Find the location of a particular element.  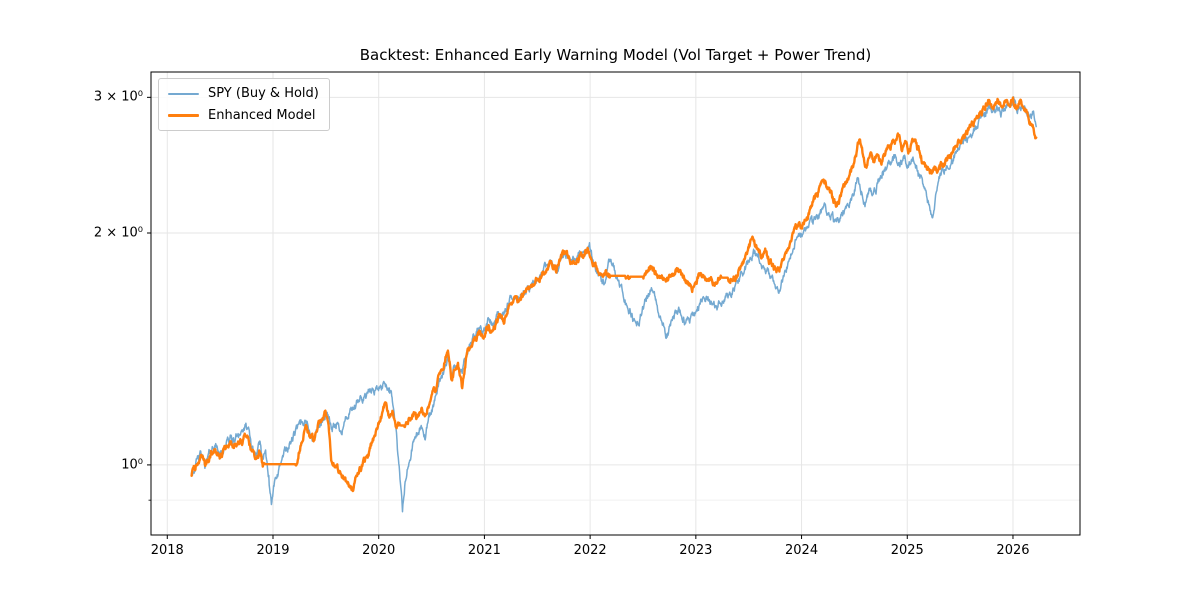

y-tick-label-2: 2 × 10⁰ is located at coordinates (118, 233).